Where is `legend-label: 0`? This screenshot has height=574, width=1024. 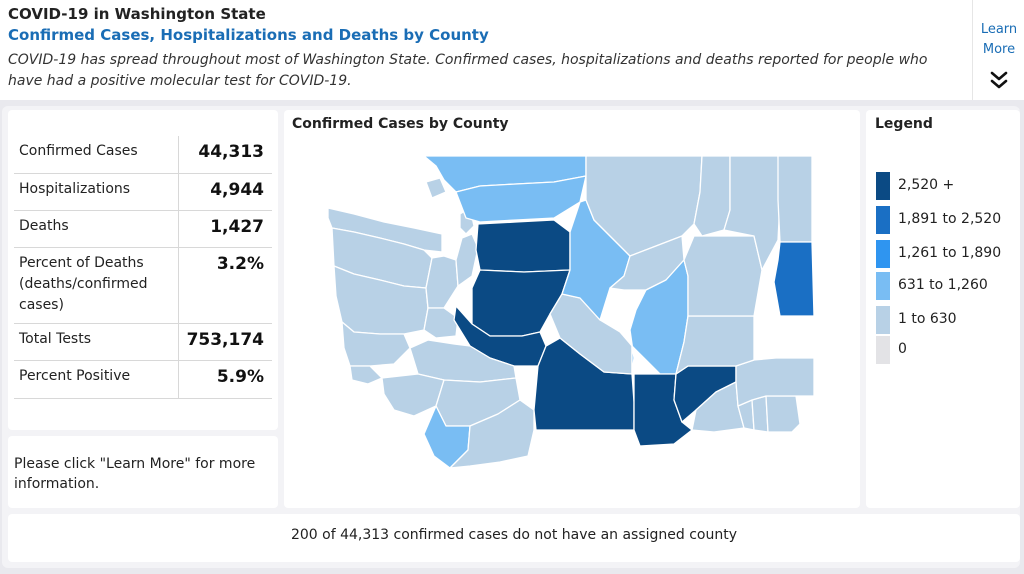 legend-label: 0 is located at coordinates (902, 349).